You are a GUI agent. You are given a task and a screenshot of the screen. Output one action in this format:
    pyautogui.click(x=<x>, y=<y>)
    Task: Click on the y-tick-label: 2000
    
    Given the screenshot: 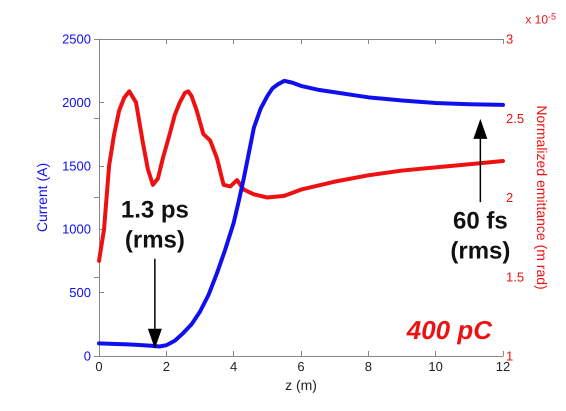 What is the action you would take?
    pyautogui.click(x=76, y=102)
    